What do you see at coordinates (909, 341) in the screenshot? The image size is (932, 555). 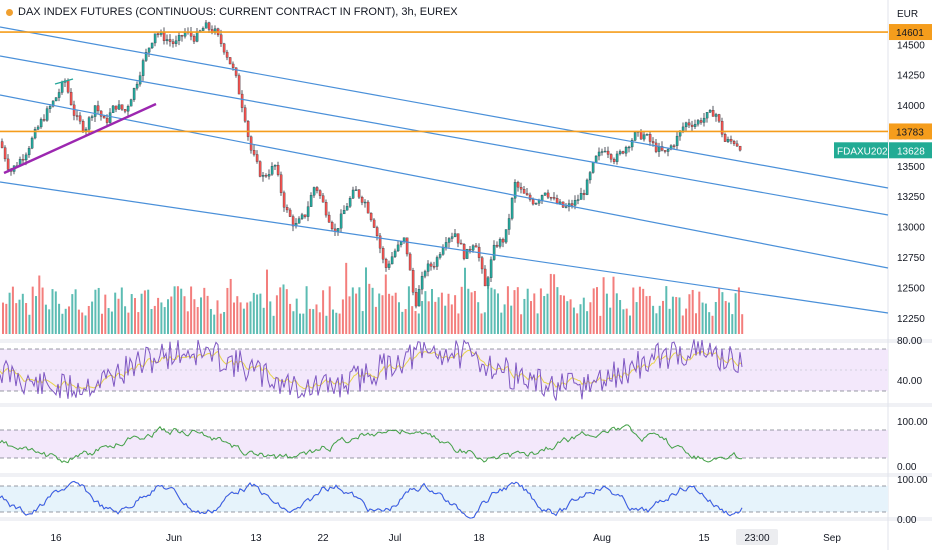 I see `rsi-axis-tick: 80.00` at bounding box center [909, 341].